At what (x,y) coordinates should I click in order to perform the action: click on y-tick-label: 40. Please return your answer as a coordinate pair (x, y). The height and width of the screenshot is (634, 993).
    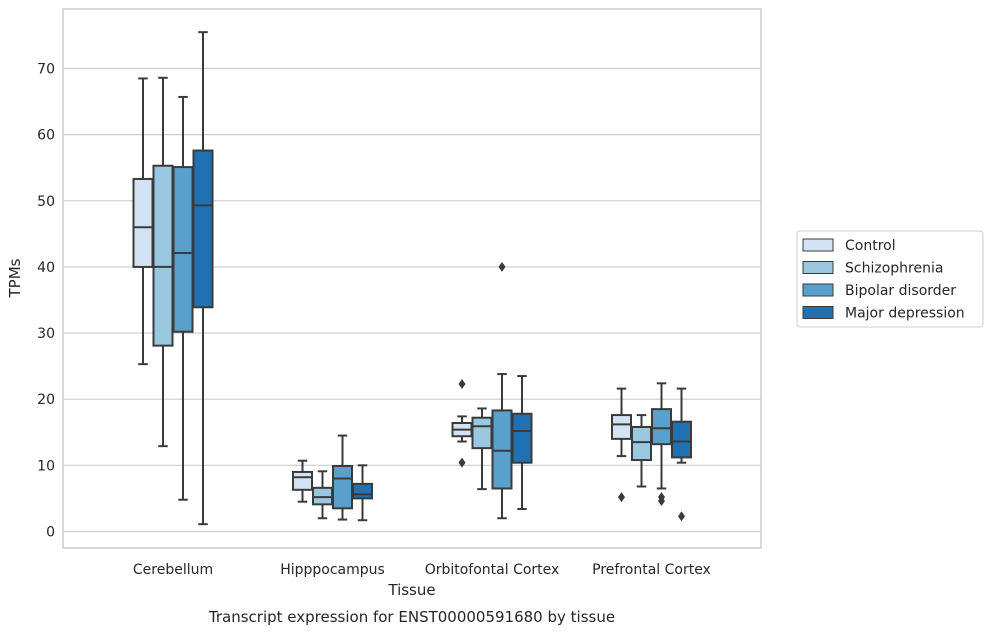
    Looking at the image, I should click on (46, 268).